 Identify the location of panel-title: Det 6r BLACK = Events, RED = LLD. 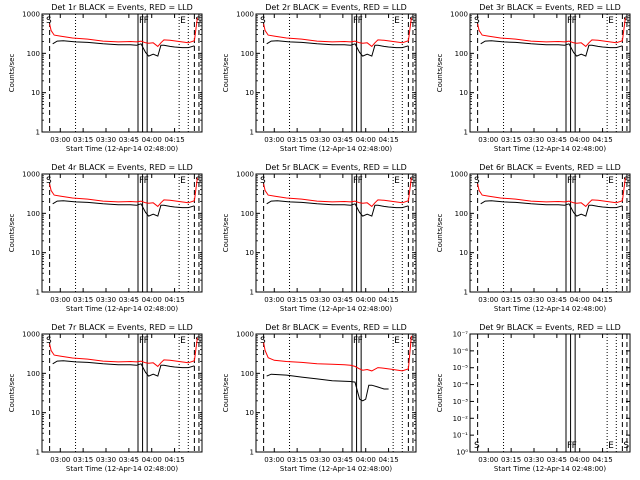
(550, 167).